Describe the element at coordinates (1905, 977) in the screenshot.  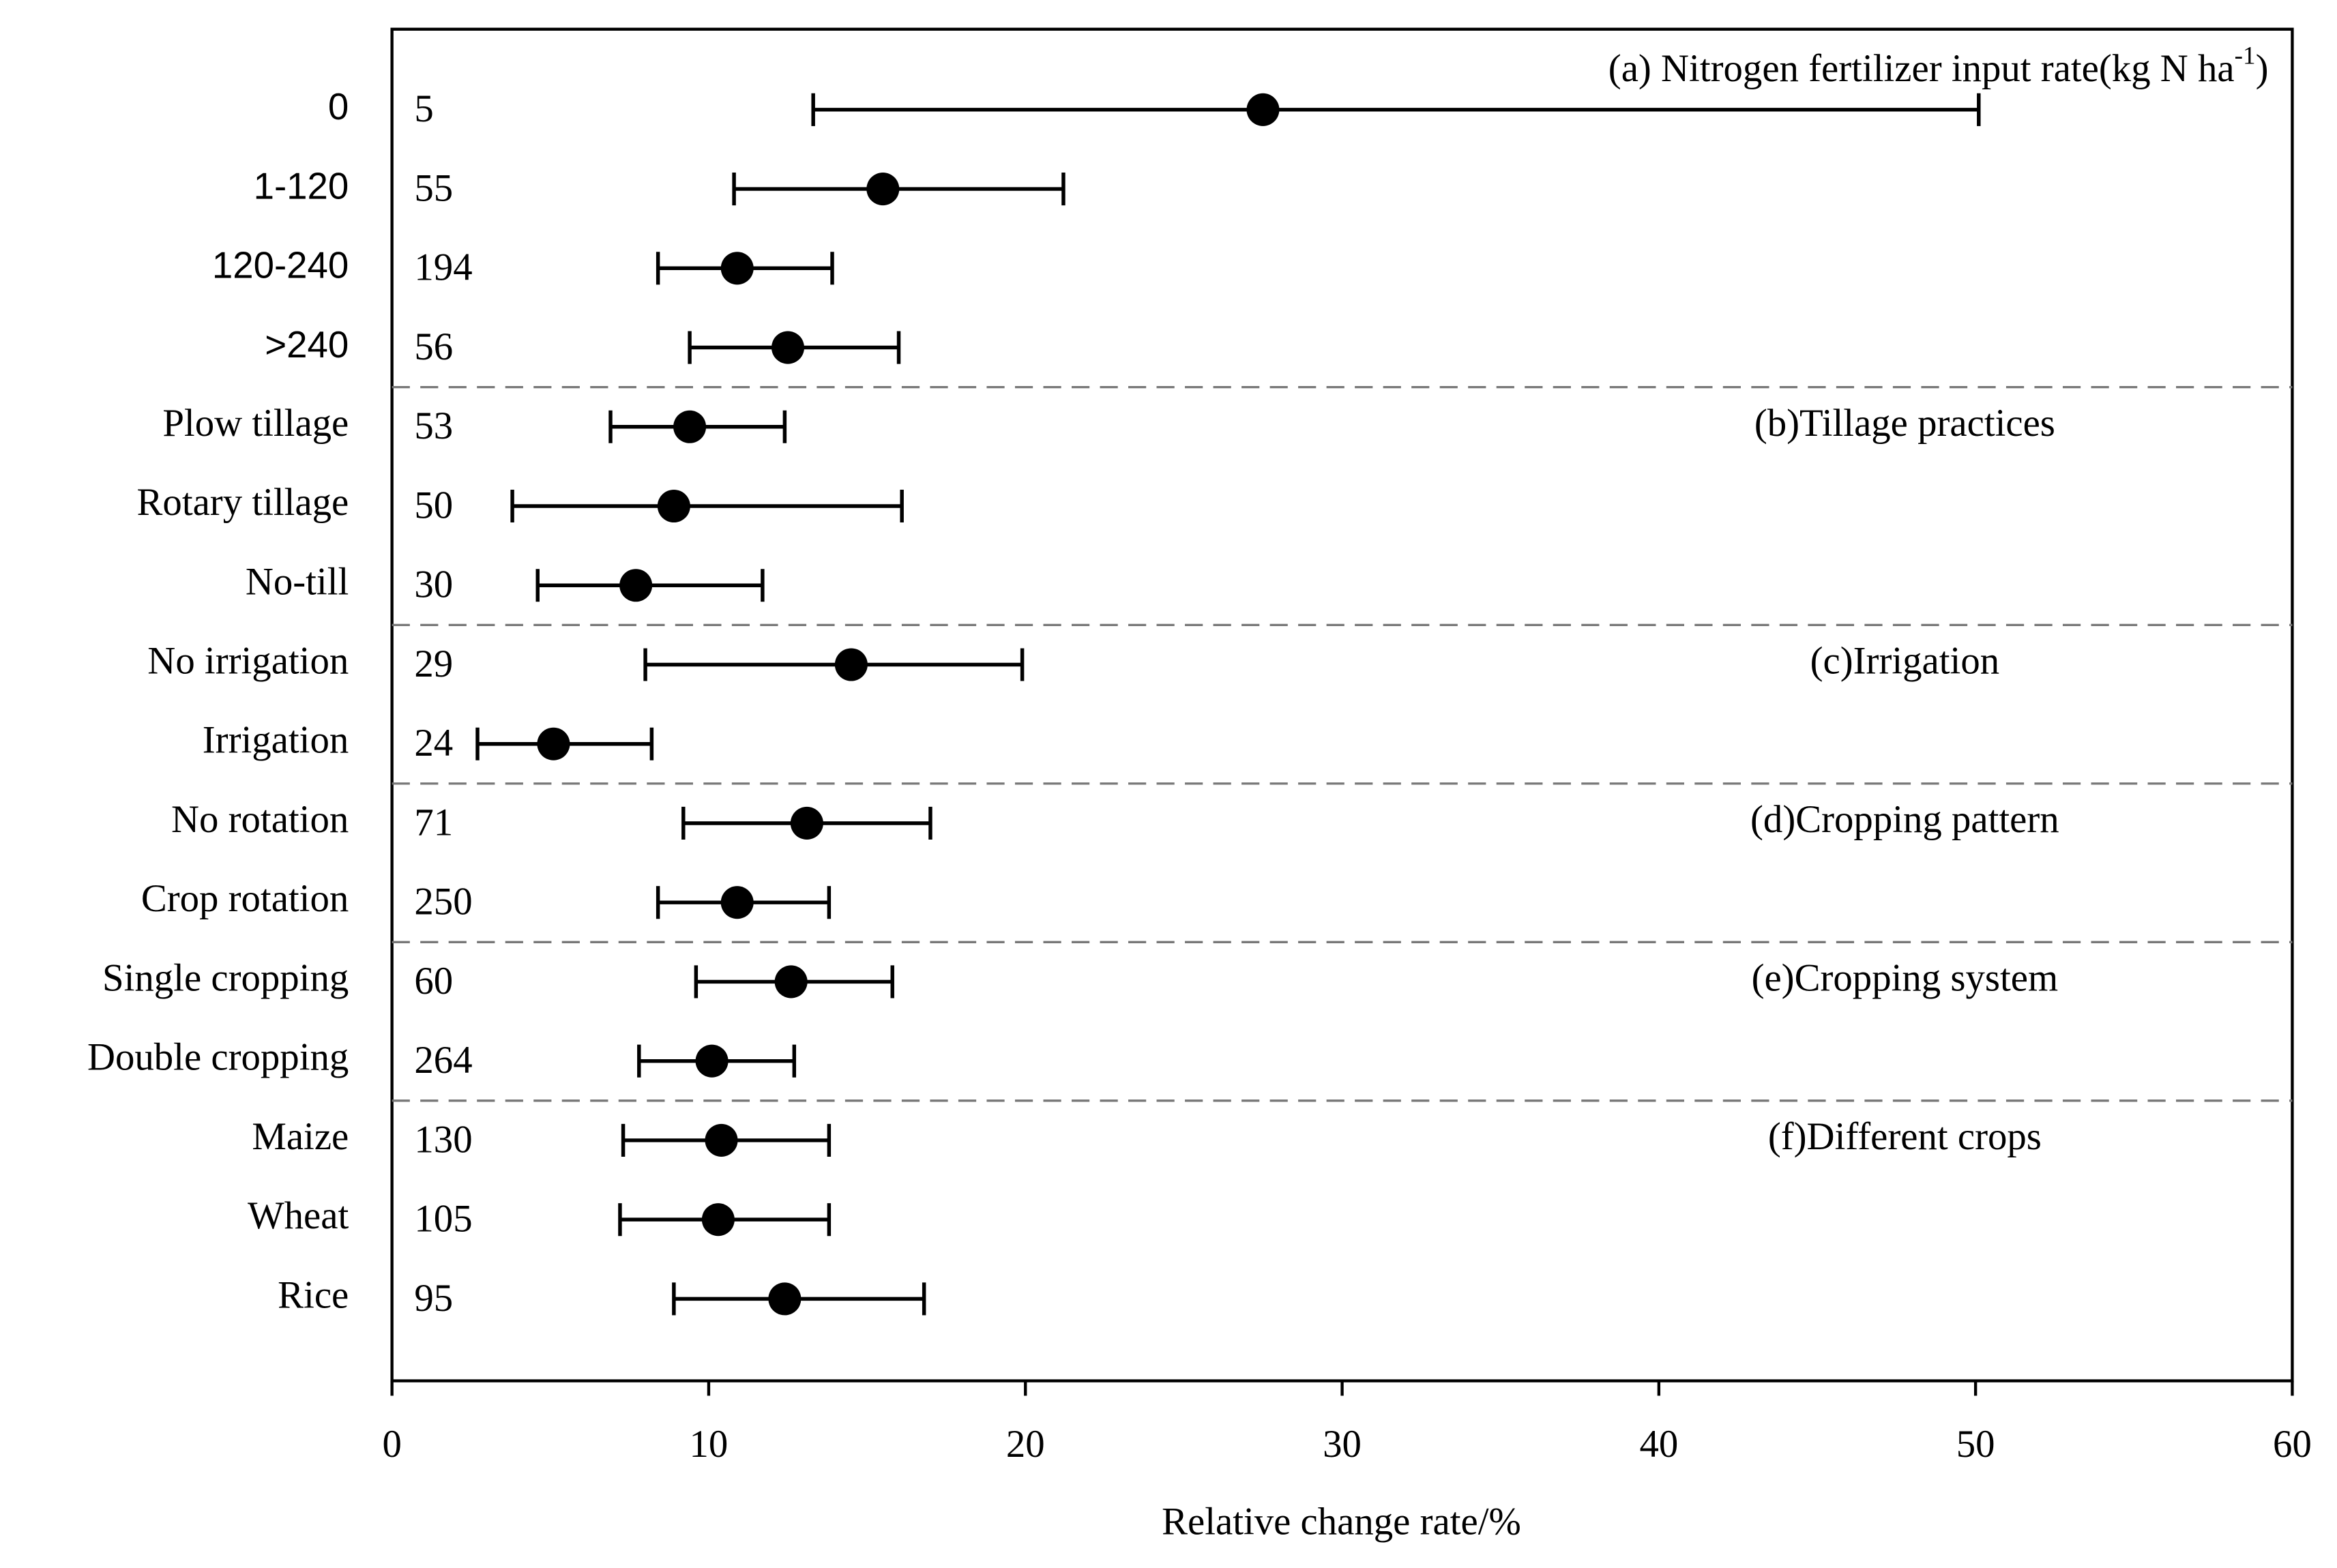
I see `group-label: (e)Cropping system` at that location.